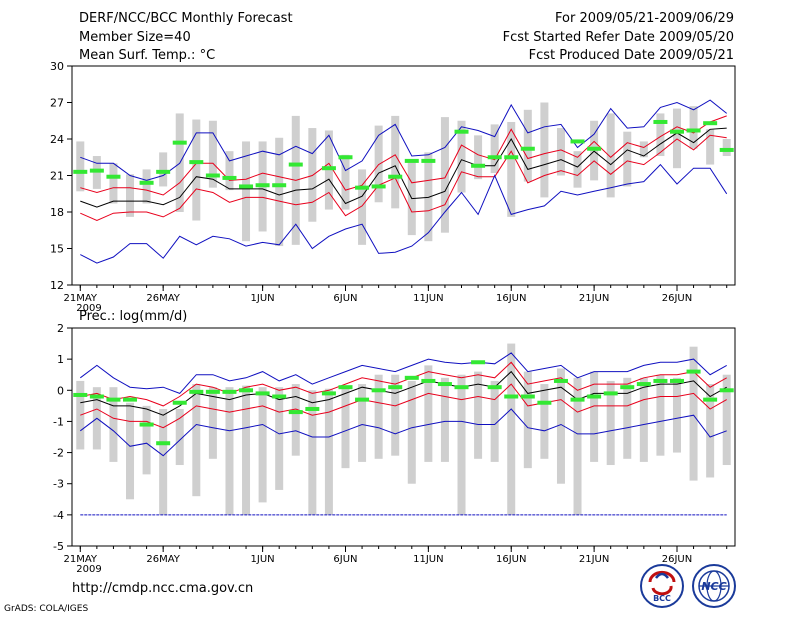 Image resolution: width=800 pixels, height=618 pixels. I want to click on x-tick-label: 26MAY, so click(163, 298).